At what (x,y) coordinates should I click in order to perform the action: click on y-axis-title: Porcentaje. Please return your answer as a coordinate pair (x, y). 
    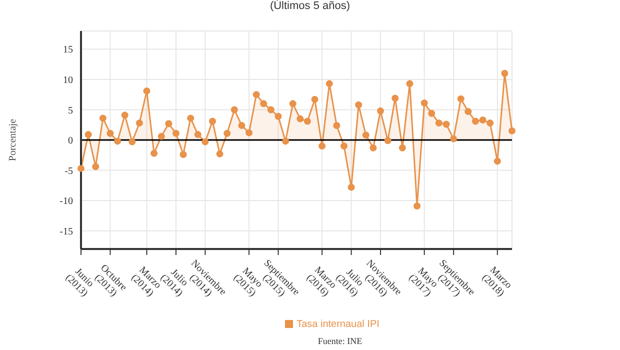
    Looking at the image, I should click on (13, 140).